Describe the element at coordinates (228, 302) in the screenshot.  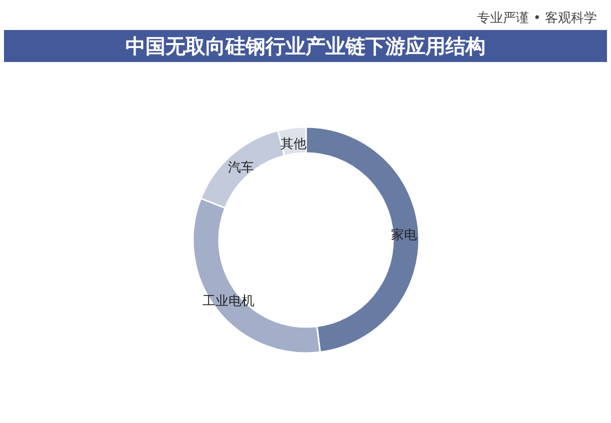
I see `slice-label: 工业电机` at that location.